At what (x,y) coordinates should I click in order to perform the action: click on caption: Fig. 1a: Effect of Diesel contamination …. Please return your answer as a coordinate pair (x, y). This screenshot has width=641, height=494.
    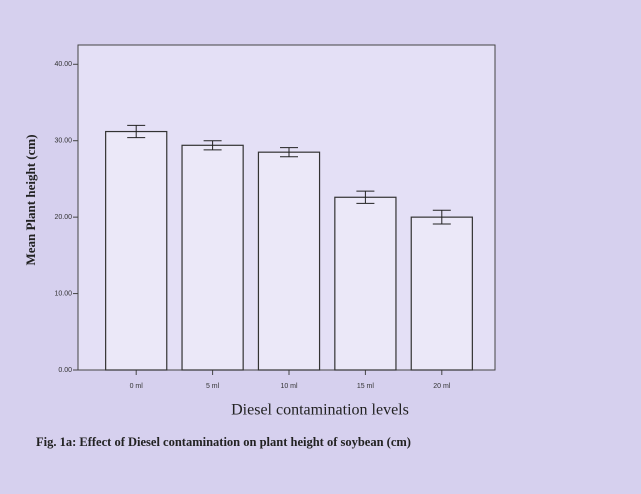
    Looking at the image, I should click on (223, 442).